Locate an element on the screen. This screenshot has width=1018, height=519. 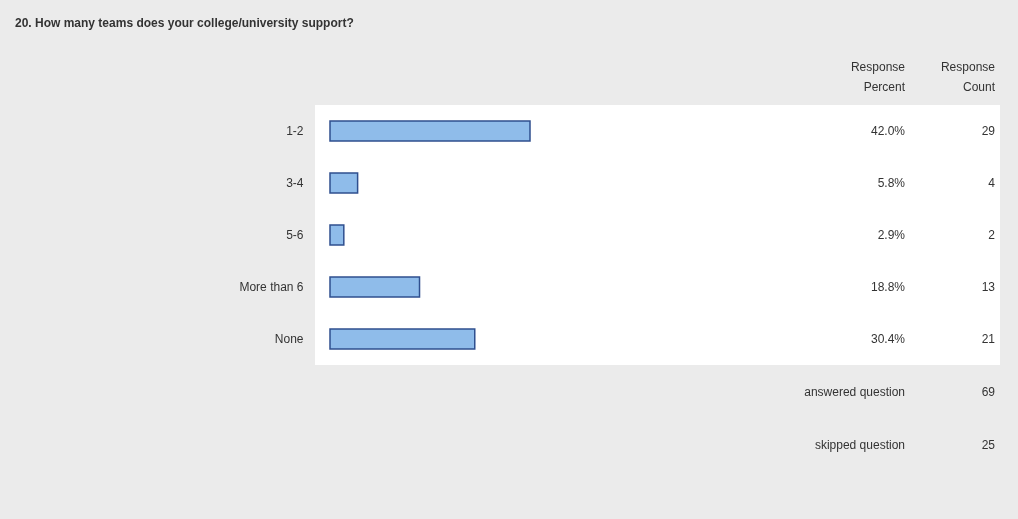
y-tick-label: 3-4 is located at coordinates (295, 183).